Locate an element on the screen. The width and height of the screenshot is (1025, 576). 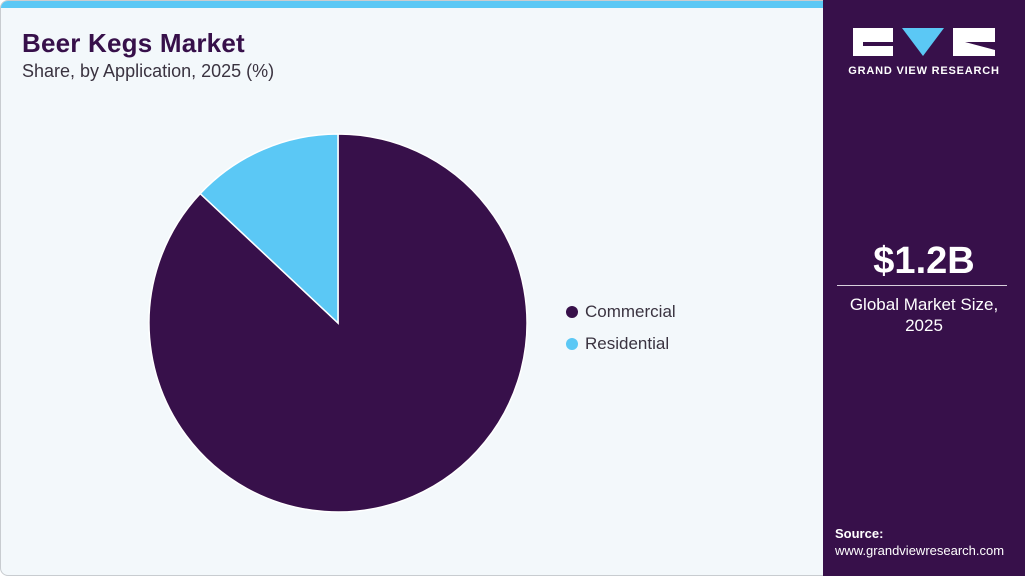
divider is located at coordinates (922, 285).